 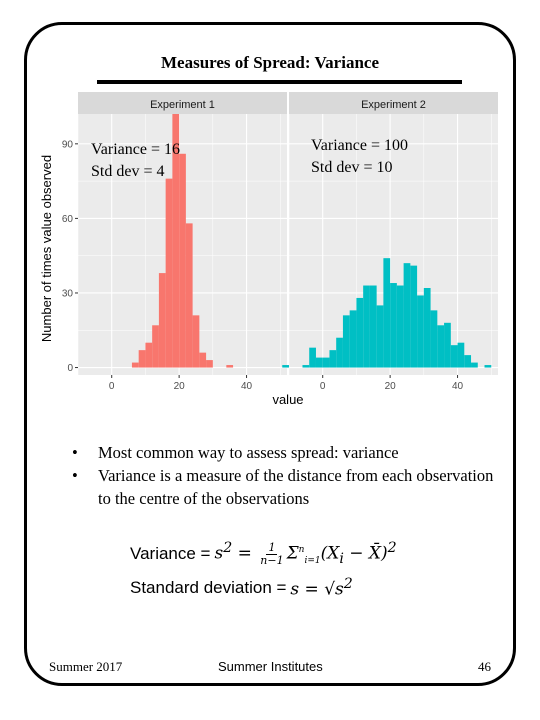 What do you see at coordinates (279, 82) in the screenshot?
I see `title-underline` at bounding box center [279, 82].